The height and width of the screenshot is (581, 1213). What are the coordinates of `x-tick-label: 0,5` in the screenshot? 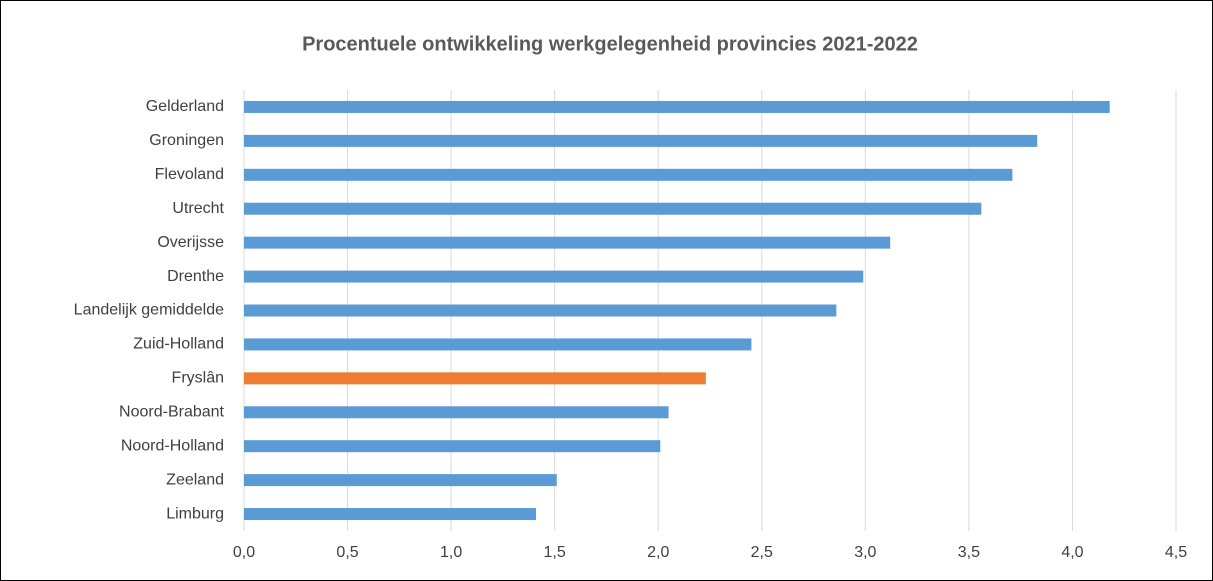 It's located at (347, 552).